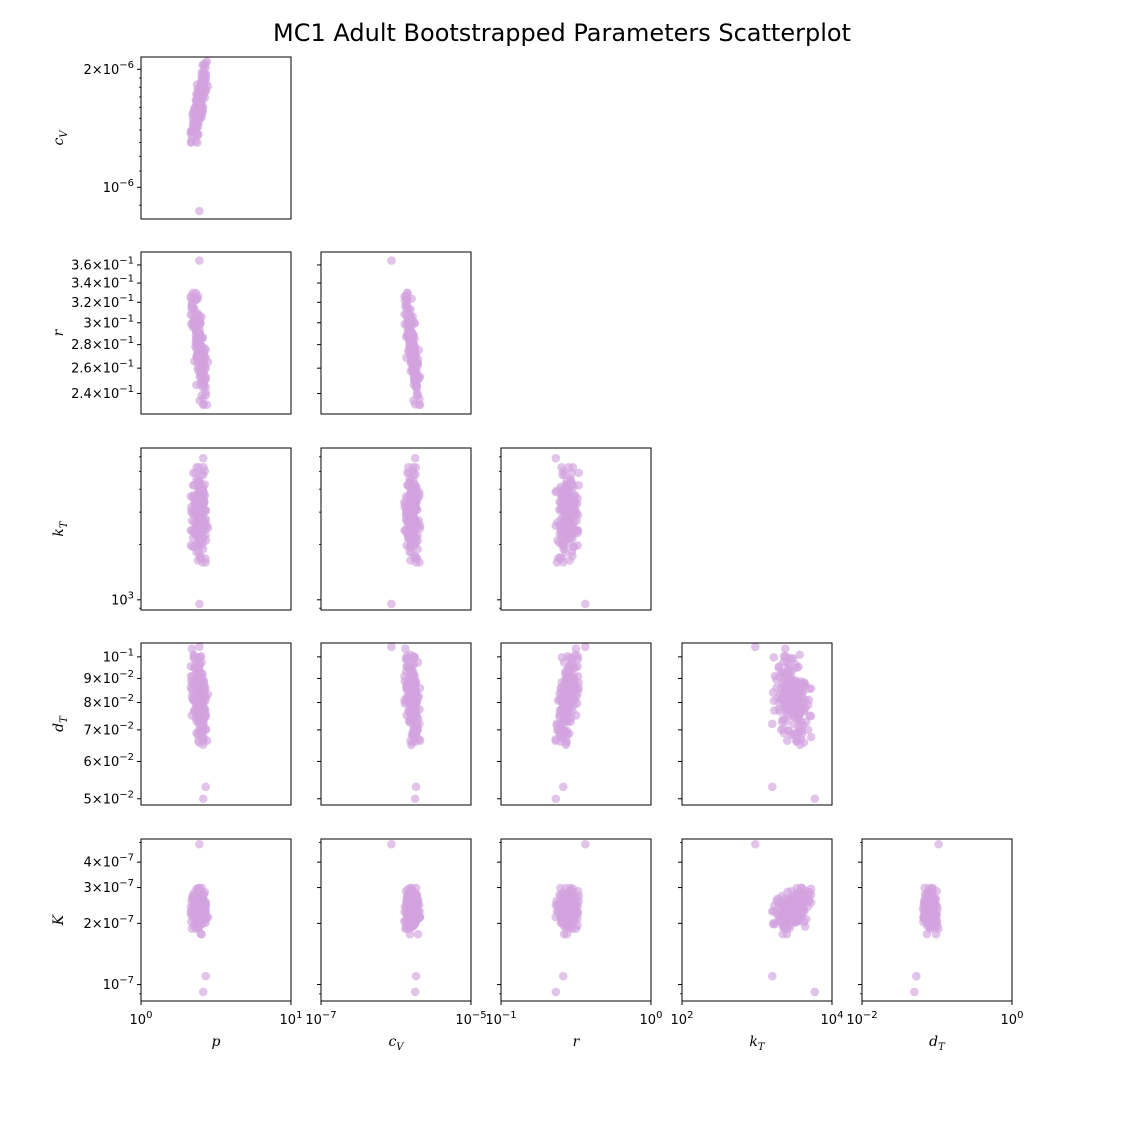 The height and width of the screenshot is (1125, 1125). Describe the element at coordinates (870, 1015) in the screenshot. I see `x-tick-label-exponent: −2` at that location.